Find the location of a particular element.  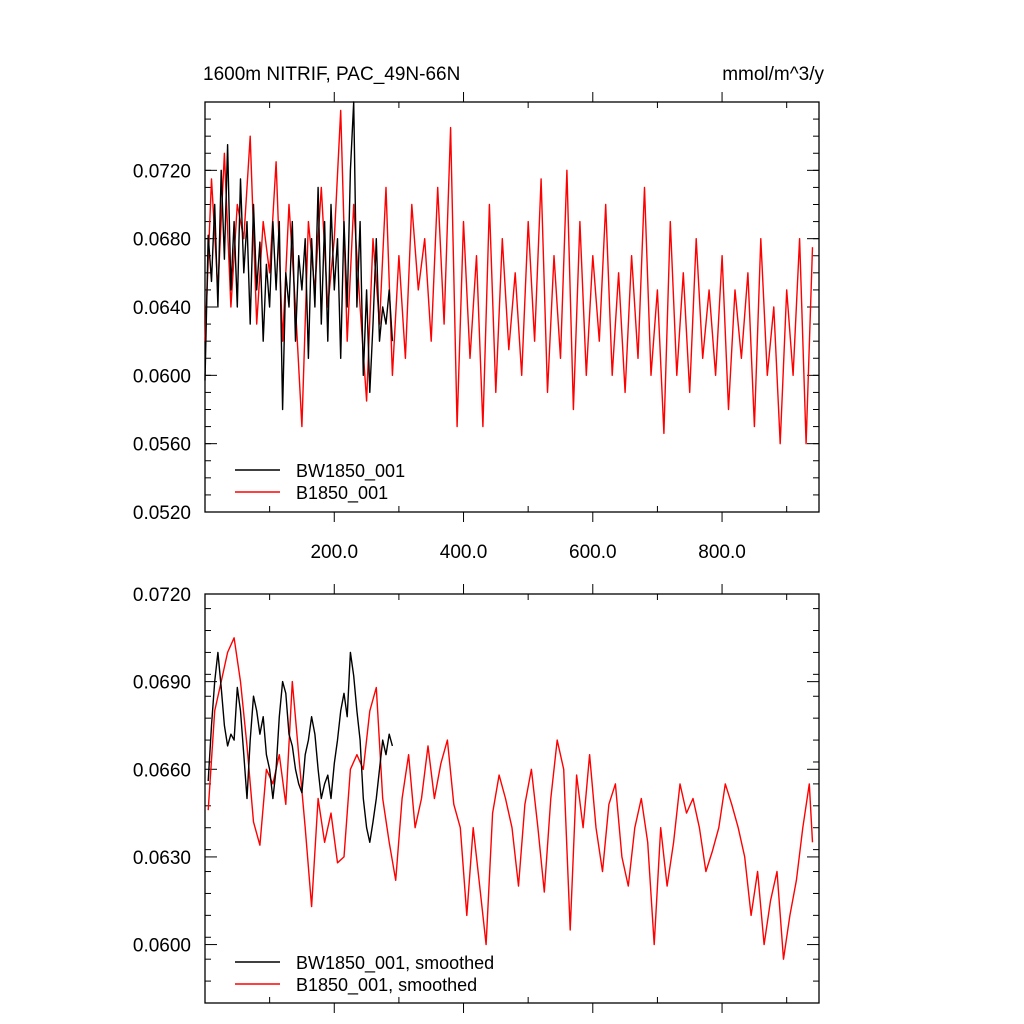

y-tick-label: 0.0520 is located at coordinates (162, 513).